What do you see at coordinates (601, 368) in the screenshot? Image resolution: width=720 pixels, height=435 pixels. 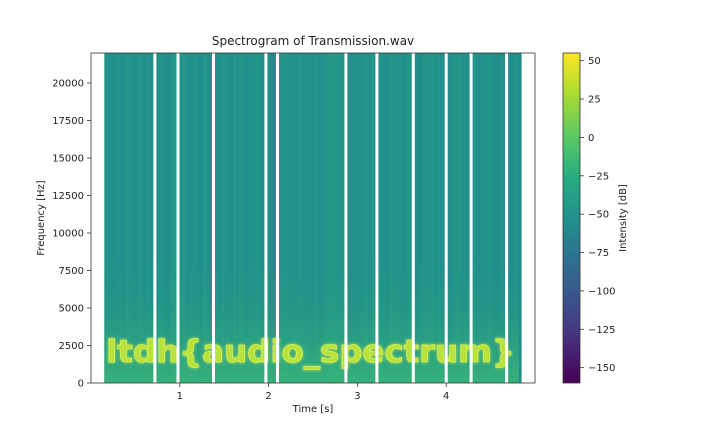 I see `colorbar-tick-label: −150` at bounding box center [601, 368].